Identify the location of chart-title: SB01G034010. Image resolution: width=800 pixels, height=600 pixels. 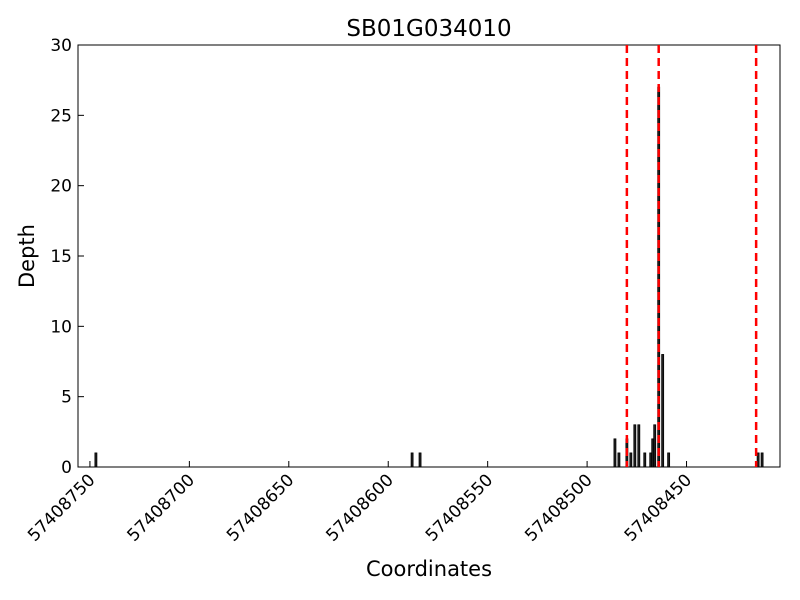
(428, 29).